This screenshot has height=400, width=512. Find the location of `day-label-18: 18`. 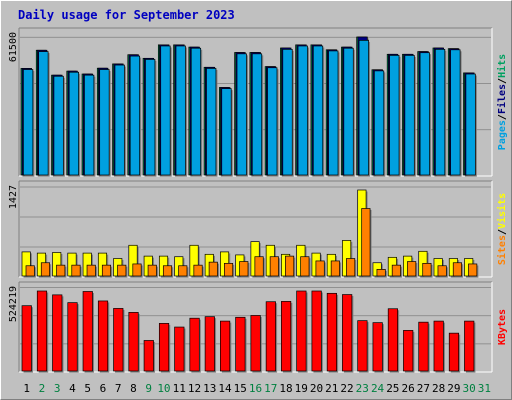

day-label-18: 18 is located at coordinates (285, 388).